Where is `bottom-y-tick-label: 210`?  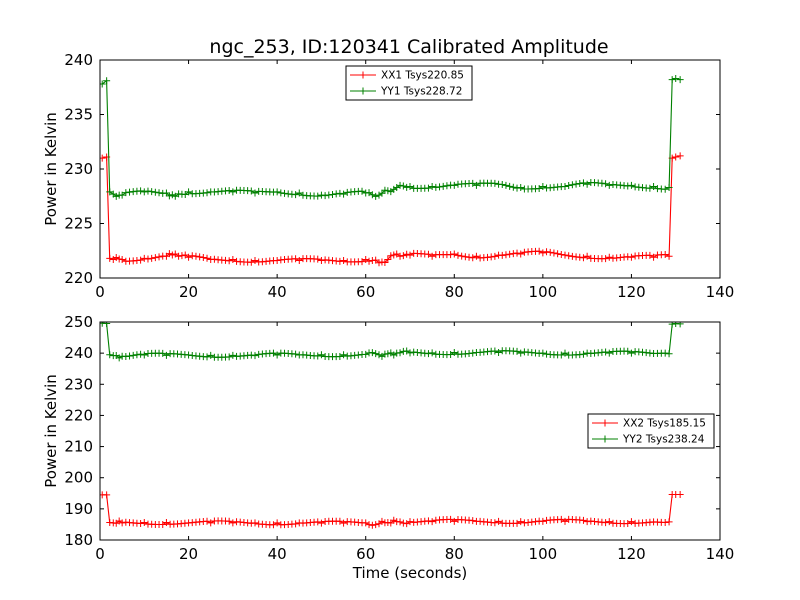
bottom-y-tick-label: 210 is located at coordinates (78, 447).